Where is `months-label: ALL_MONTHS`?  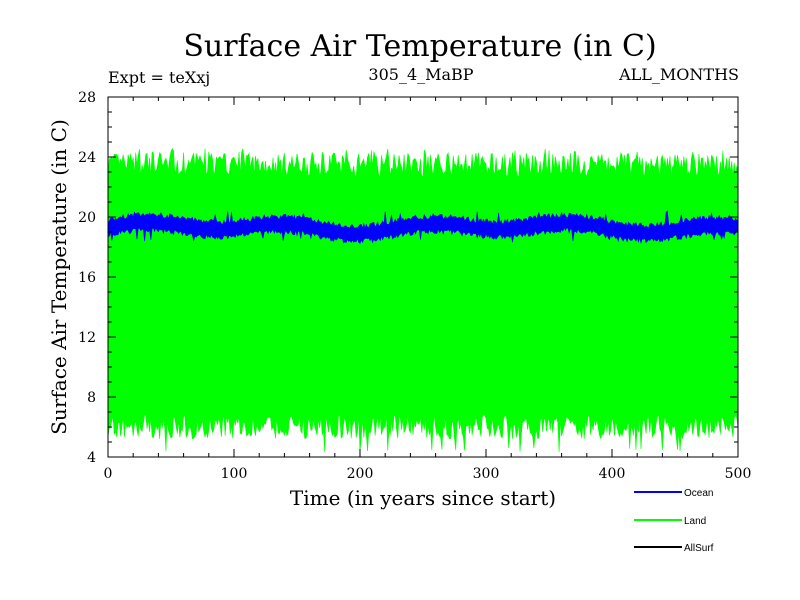
months-label: ALL_MONTHS is located at coordinates (678, 74).